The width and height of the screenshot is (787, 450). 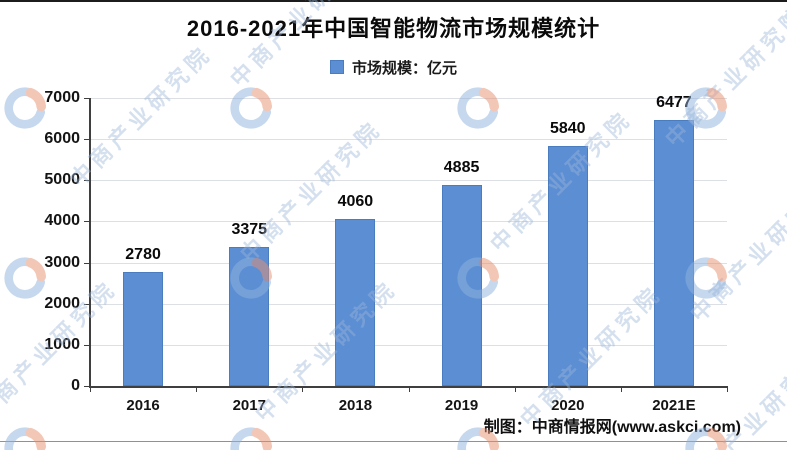 What do you see at coordinates (143, 254) in the screenshot?
I see `bar-value-label: 2780` at bounding box center [143, 254].